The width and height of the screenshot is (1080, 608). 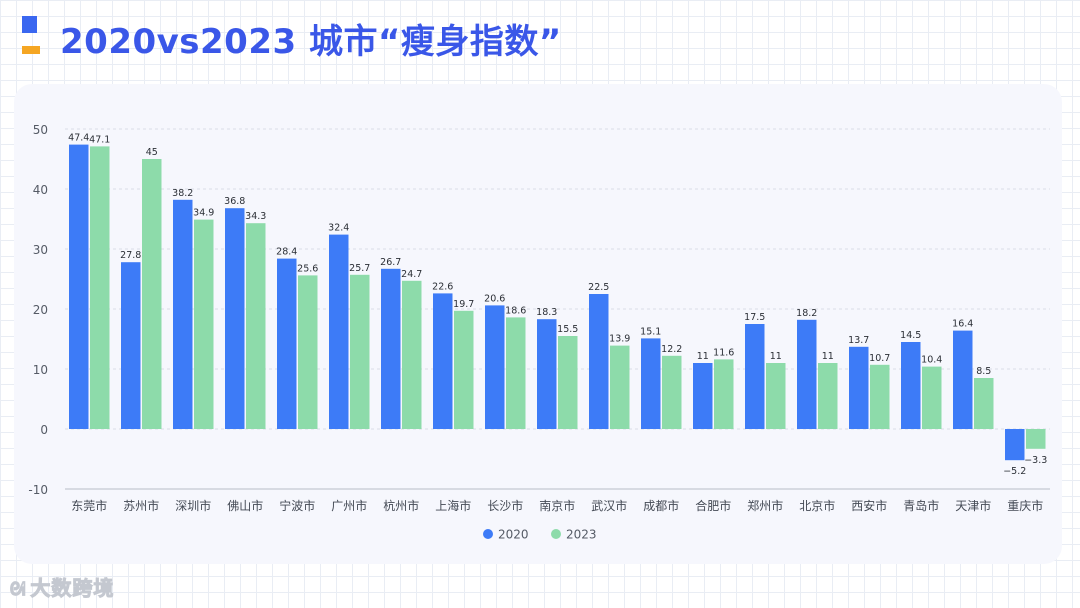 I want to click on data-label: 24.7, so click(x=411, y=274).